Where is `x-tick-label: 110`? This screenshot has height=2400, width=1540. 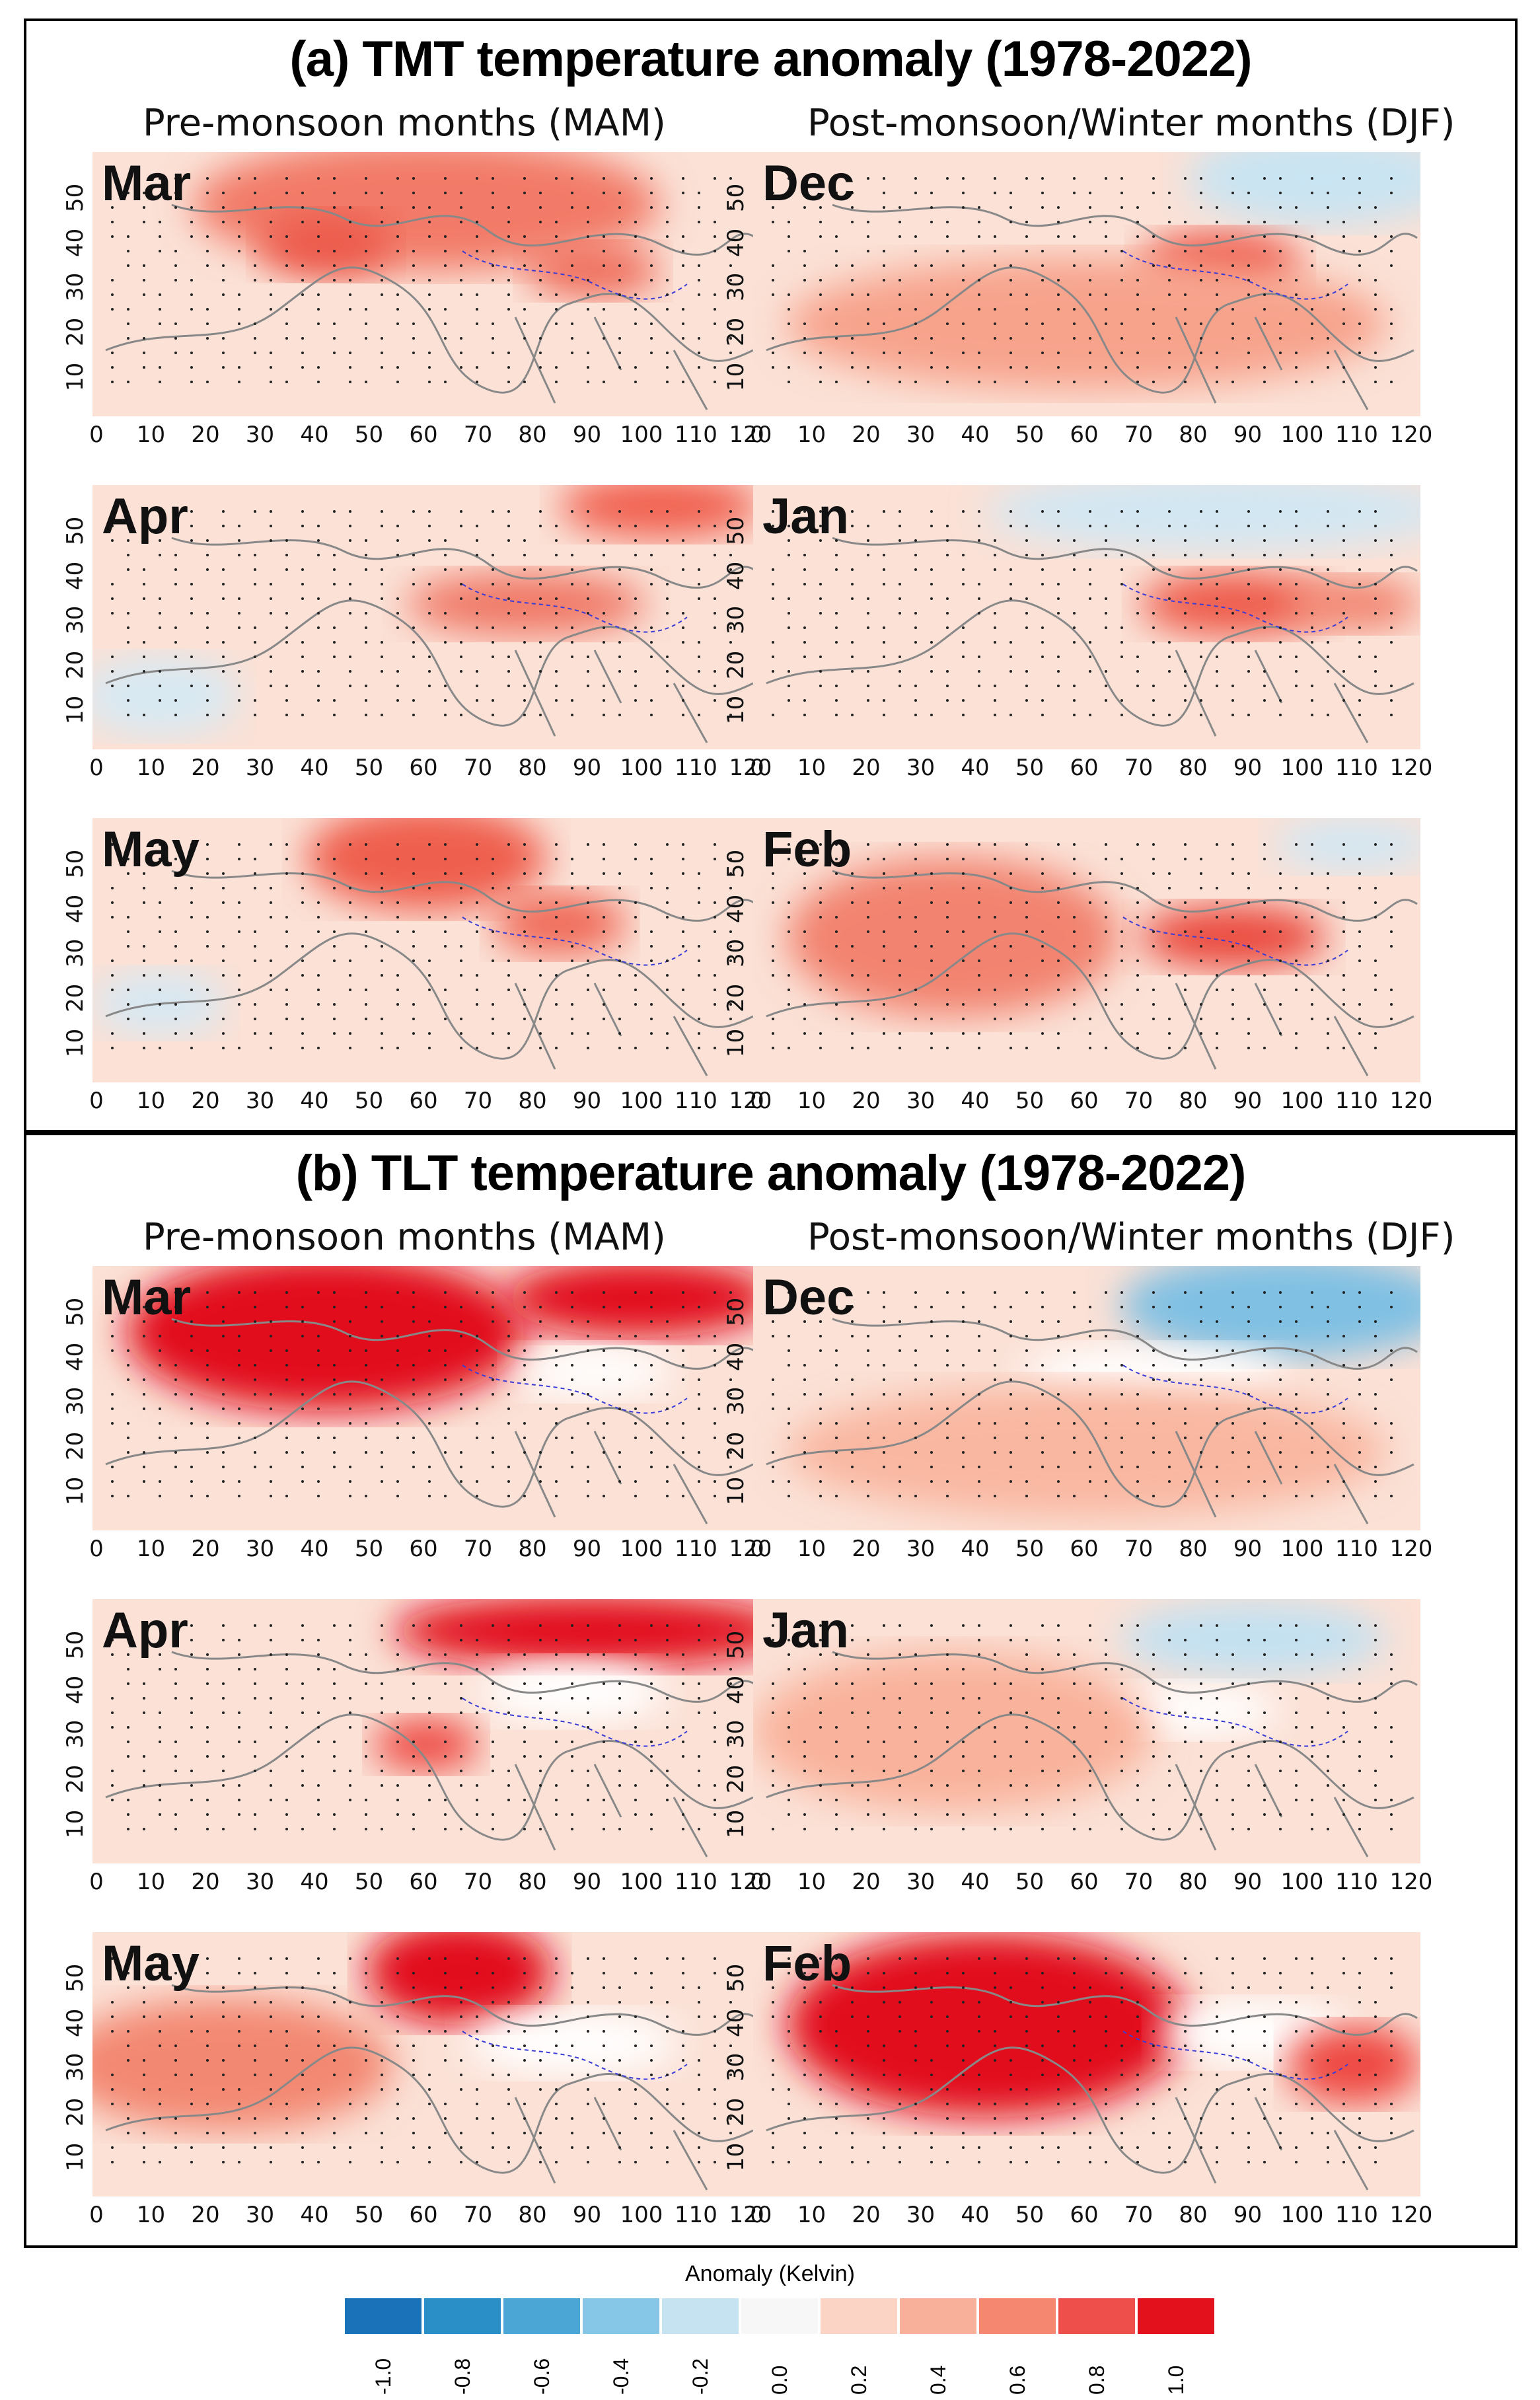 x-tick-label: 110 is located at coordinates (696, 1101).